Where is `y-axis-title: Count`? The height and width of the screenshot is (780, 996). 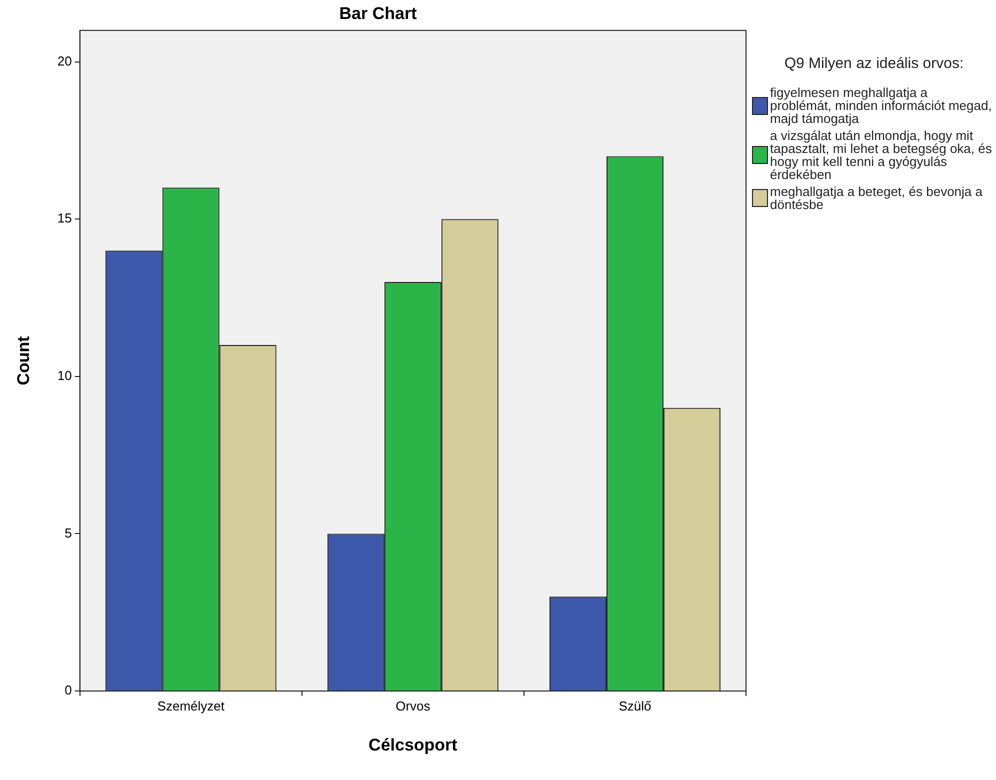 y-axis-title: Count is located at coordinates (23, 361).